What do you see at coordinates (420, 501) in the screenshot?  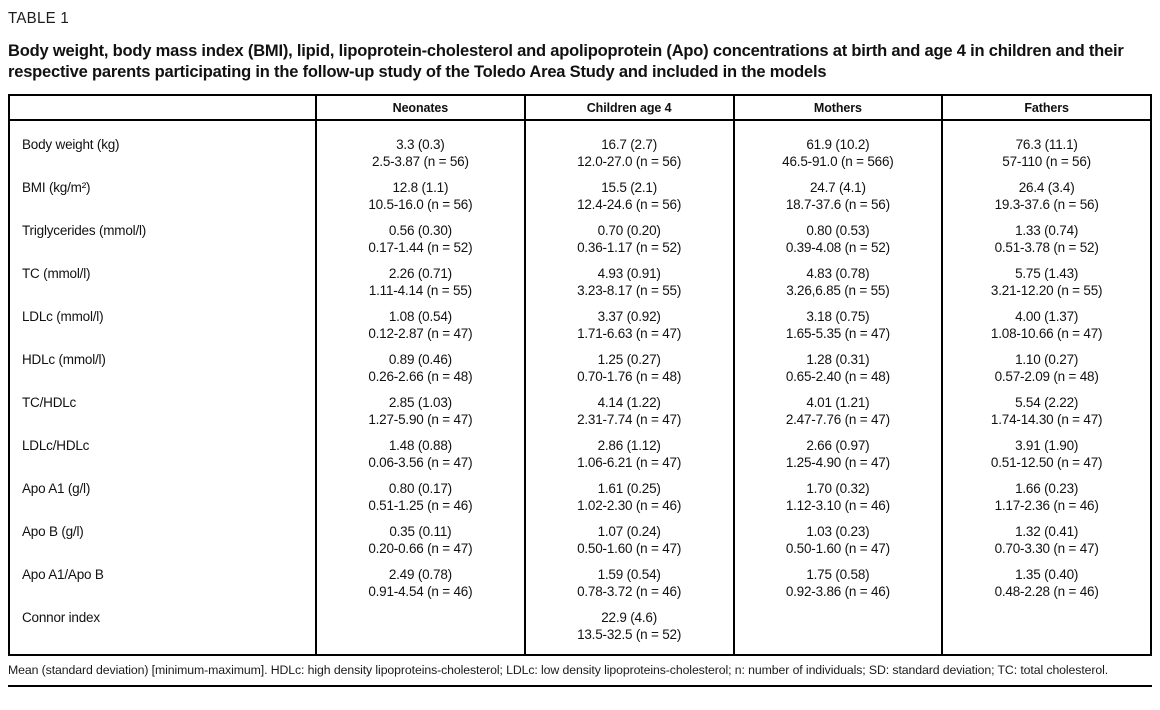 I see `table-cell: 0.80 (0.17) 0.51-1.25 (n = 46)` at bounding box center [420, 501].